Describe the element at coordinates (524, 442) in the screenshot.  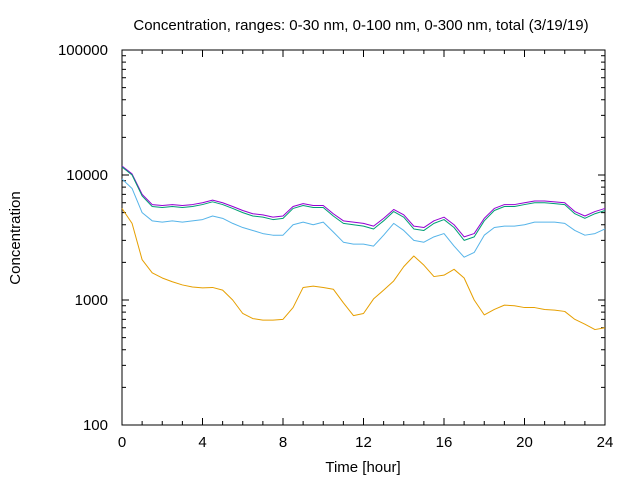
I see `x-tick-label: 20` at that location.